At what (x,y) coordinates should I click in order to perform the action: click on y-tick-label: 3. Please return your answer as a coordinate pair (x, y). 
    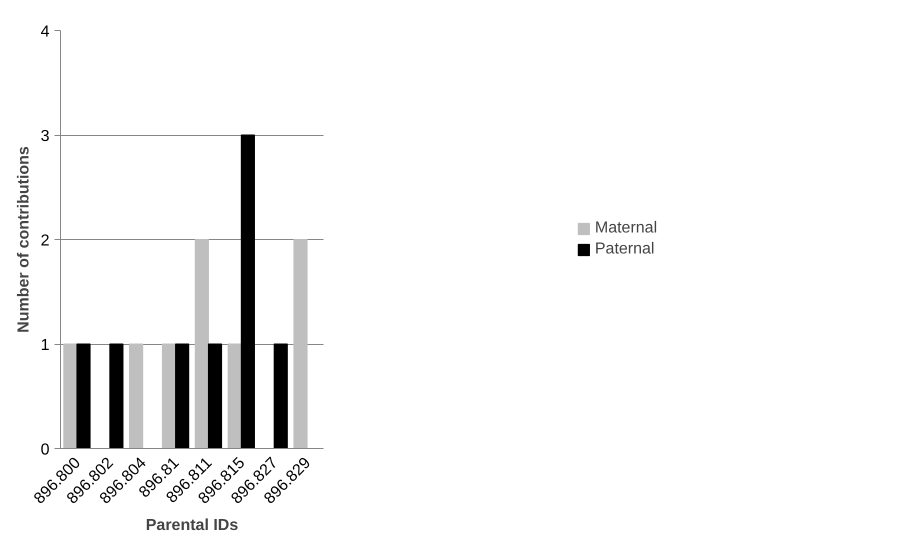
    Looking at the image, I should click on (45, 136).